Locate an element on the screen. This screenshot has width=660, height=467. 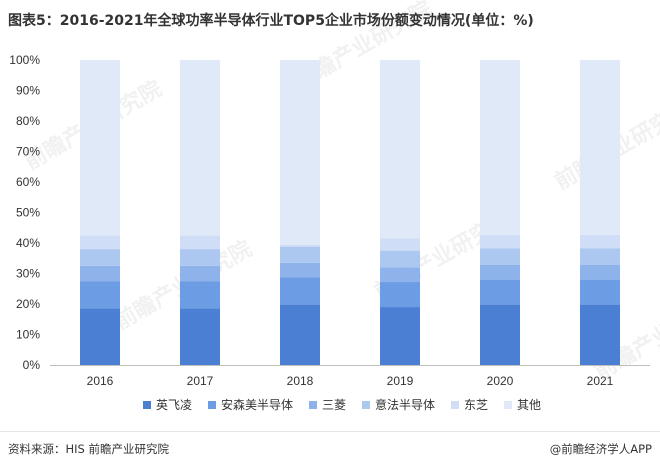
y-tick-label: 40% is located at coordinates (28, 243).